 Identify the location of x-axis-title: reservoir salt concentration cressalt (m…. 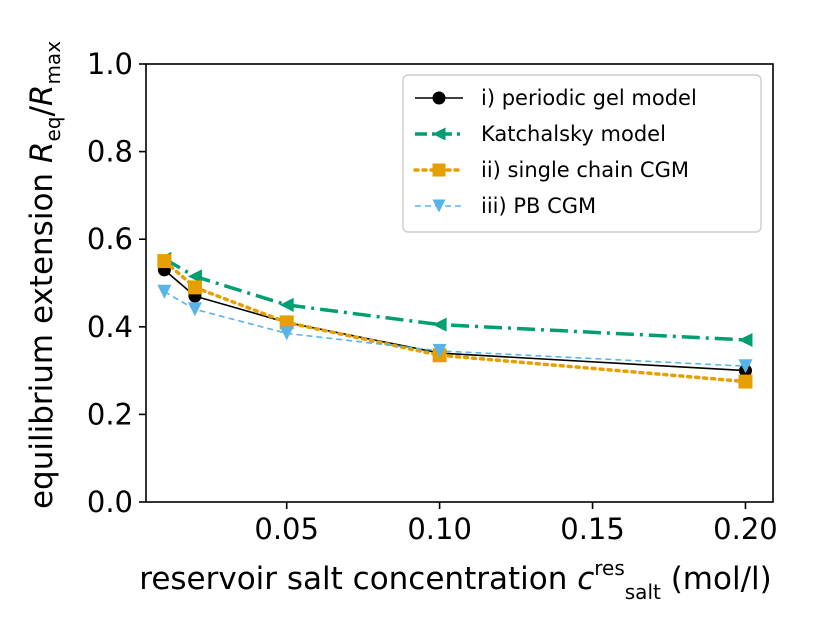
(455, 580).